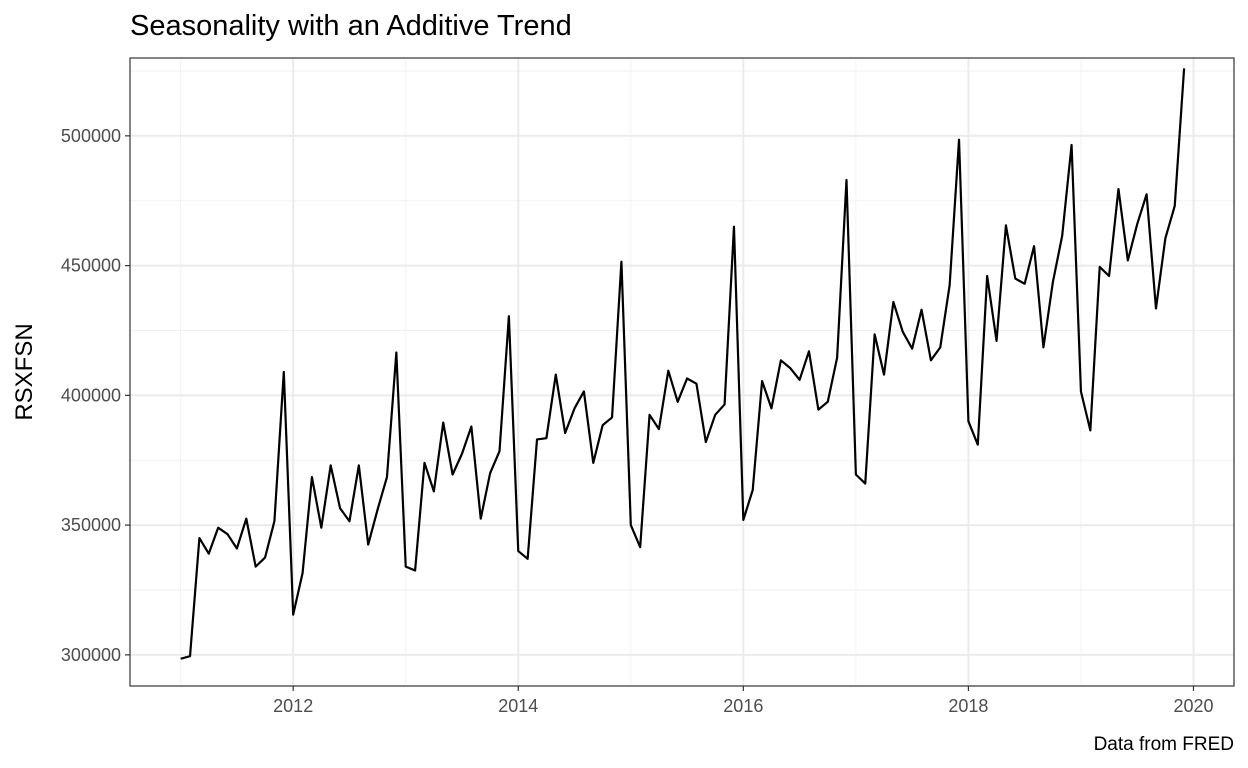 Image resolution: width=1248 pixels, height=768 pixels. Describe the element at coordinates (351, 26) in the screenshot. I see `chart-title: Seasonality with an Additive Trend` at that location.